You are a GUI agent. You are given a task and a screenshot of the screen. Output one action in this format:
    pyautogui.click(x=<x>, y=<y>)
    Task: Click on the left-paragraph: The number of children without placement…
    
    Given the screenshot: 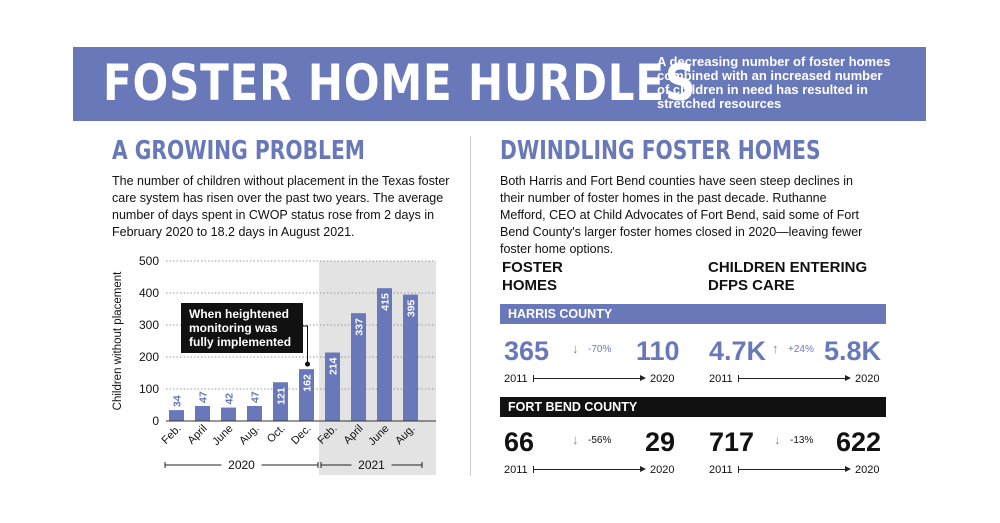 What is the action you would take?
    pyautogui.click(x=281, y=206)
    